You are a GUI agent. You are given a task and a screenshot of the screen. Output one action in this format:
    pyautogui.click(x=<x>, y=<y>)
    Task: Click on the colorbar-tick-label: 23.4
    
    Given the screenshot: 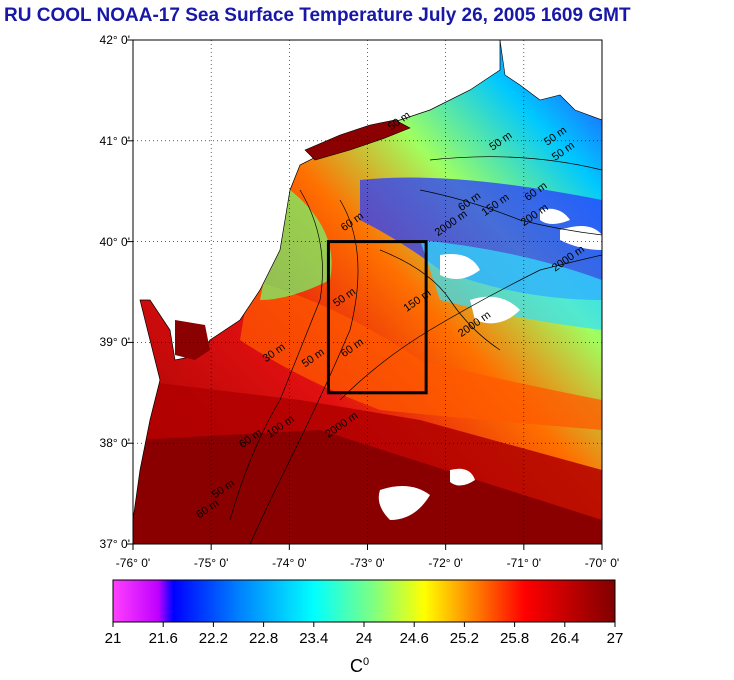 What is the action you would take?
    pyautogui.click(x=314, y=638)
    